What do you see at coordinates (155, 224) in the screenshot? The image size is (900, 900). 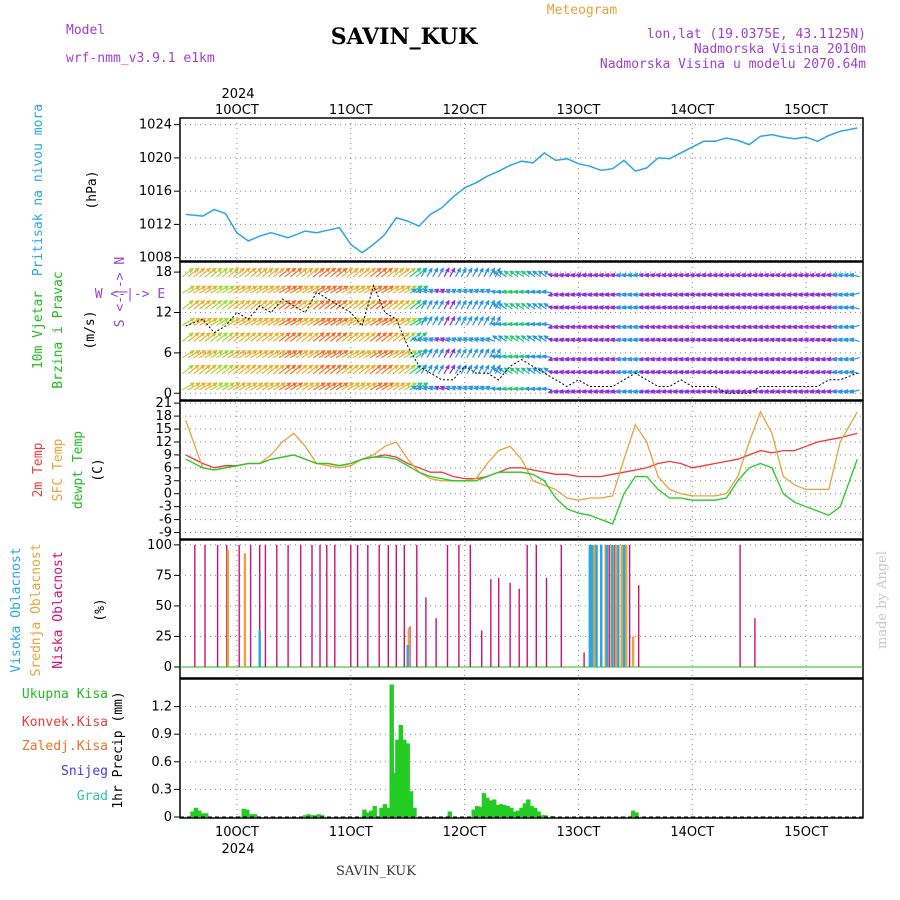 I see `ytick-label: 1012` at bounding box center [155, 224].